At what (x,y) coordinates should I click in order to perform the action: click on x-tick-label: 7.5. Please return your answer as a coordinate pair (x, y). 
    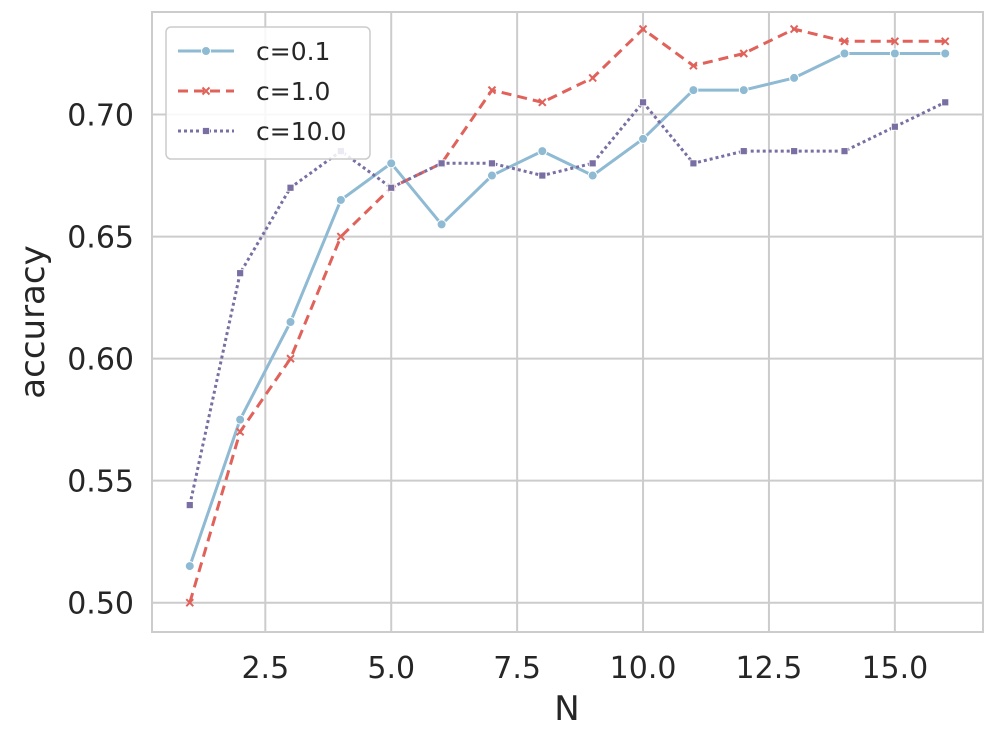
    Looking at the image, I should click on (517, 668).